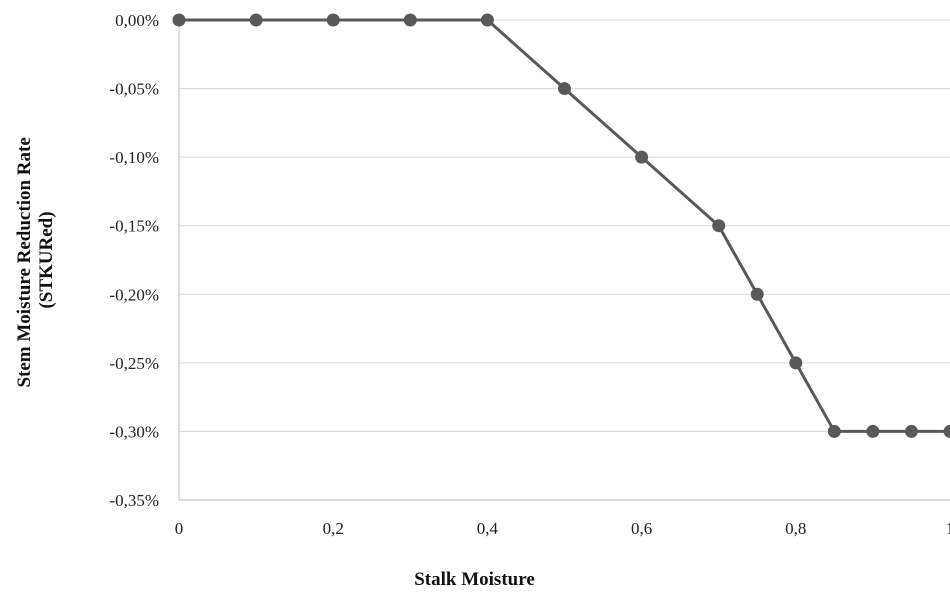  Describe the element at coordinates (134, 363) in the screenshot. I see `y-tick-label: -0,25%` at that location.